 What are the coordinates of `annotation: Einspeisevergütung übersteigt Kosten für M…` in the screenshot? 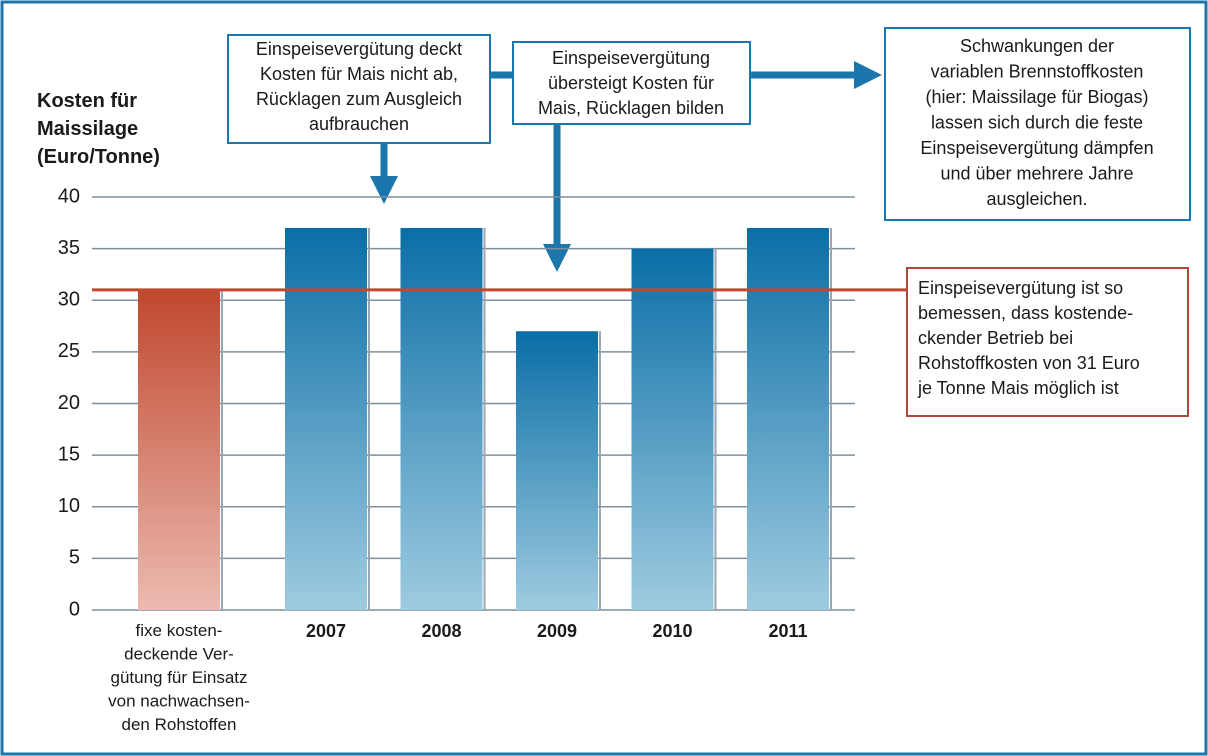 It's located at (631, 83).